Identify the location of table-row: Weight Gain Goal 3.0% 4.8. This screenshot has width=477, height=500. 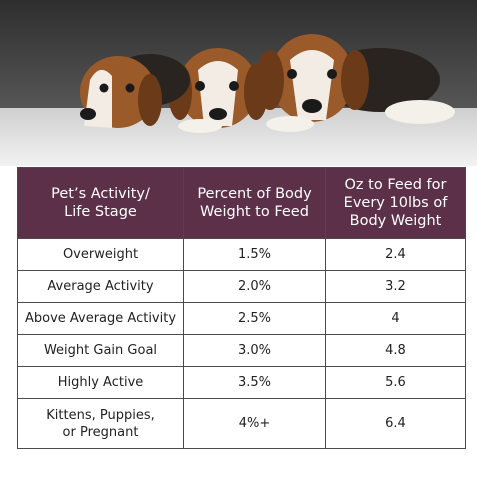
(241, 350).